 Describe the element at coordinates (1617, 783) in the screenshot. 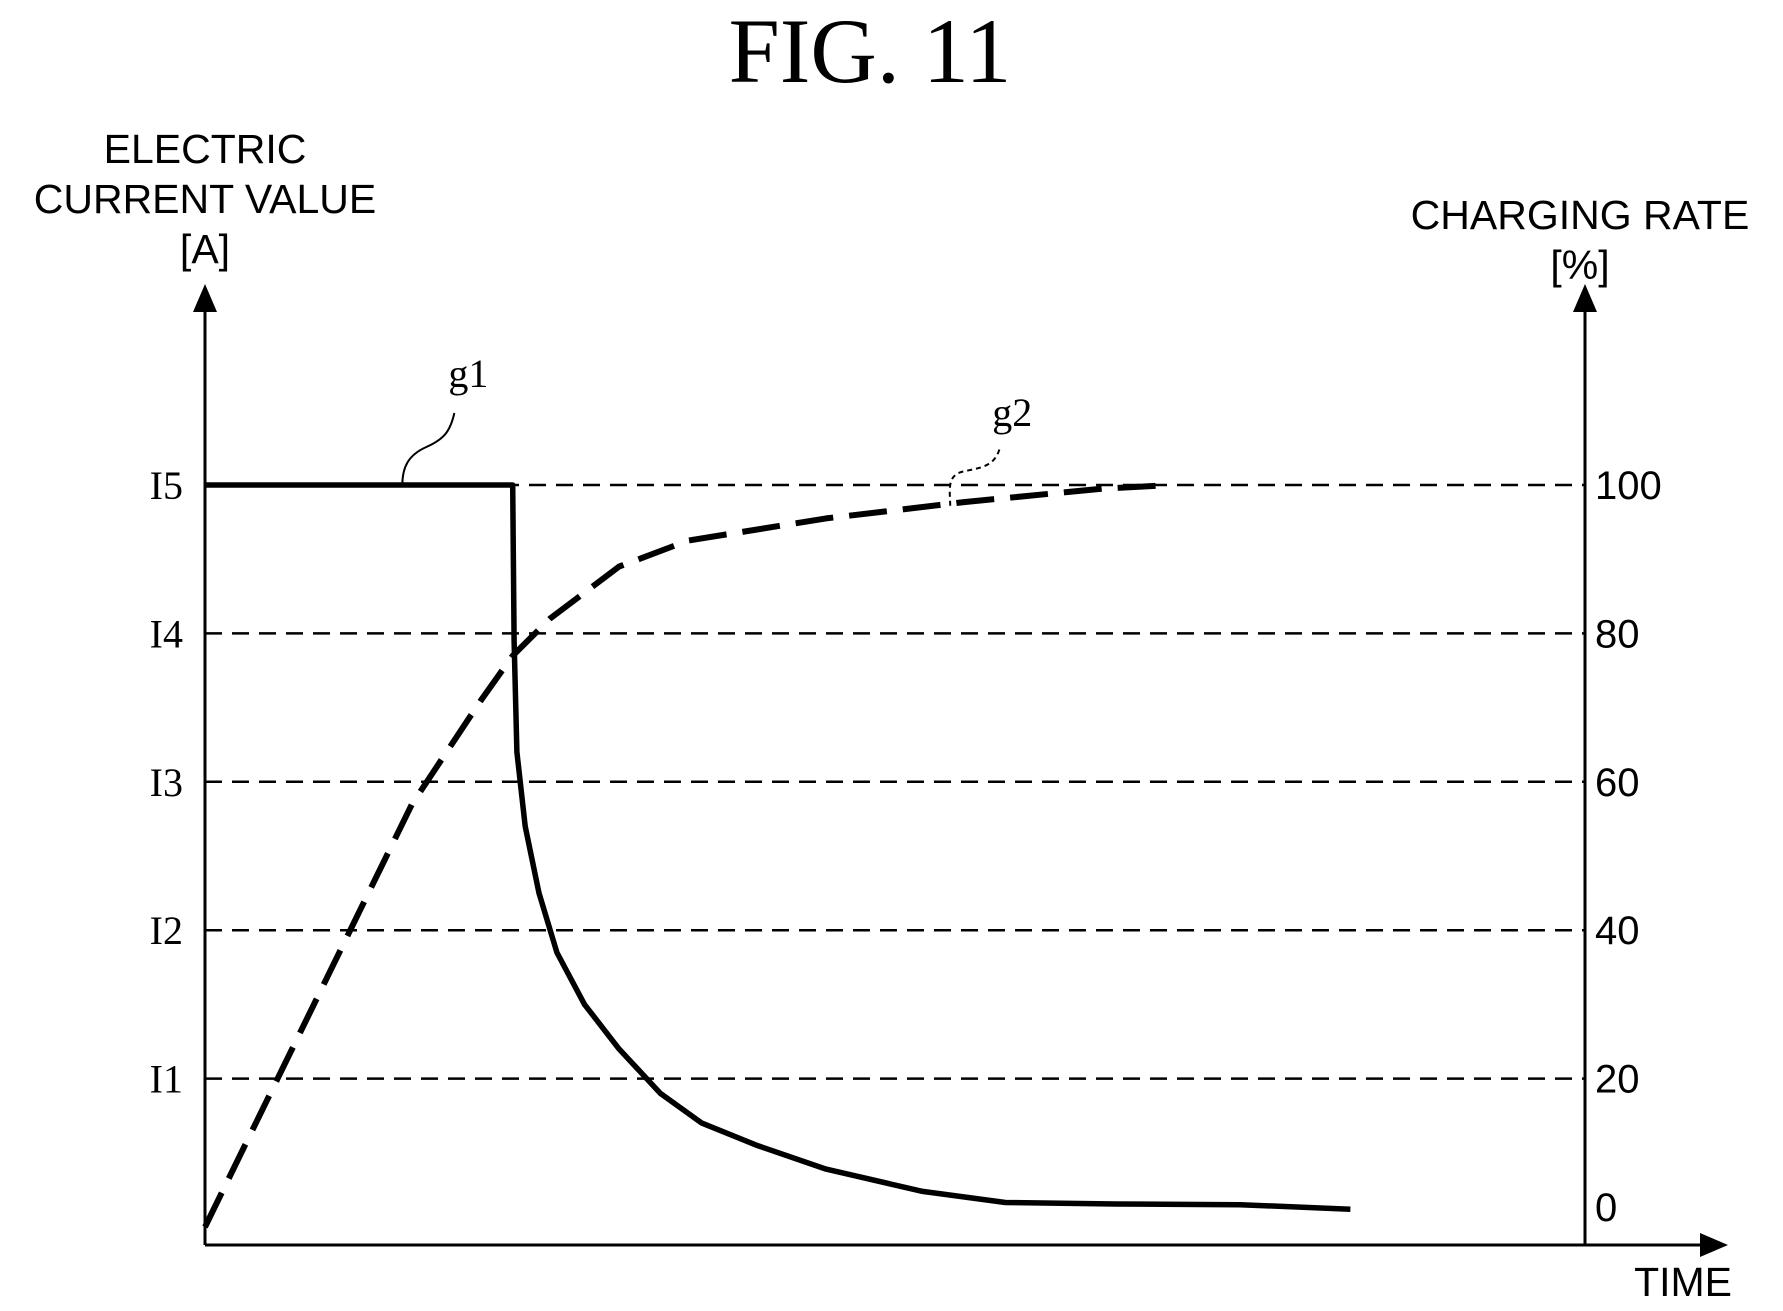

I see `right-tick-60: 60` at that location.